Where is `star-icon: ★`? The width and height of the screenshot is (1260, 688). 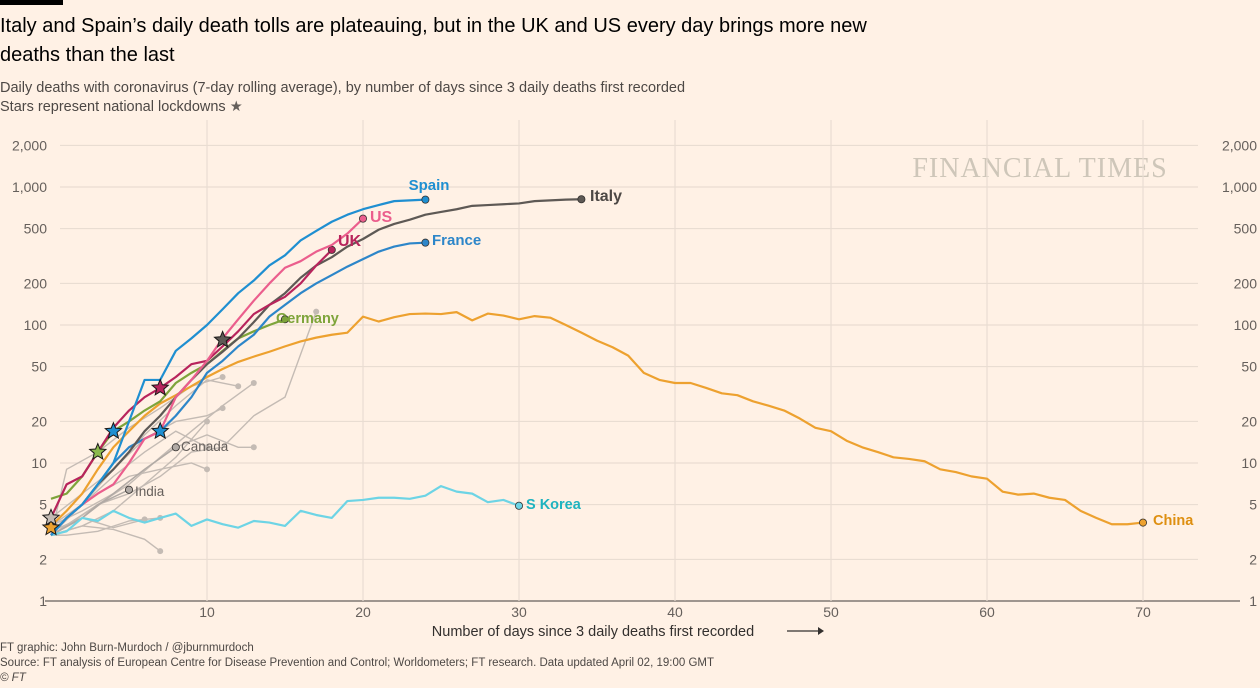
star-icon: ★ is located at coordinates (236, 107).